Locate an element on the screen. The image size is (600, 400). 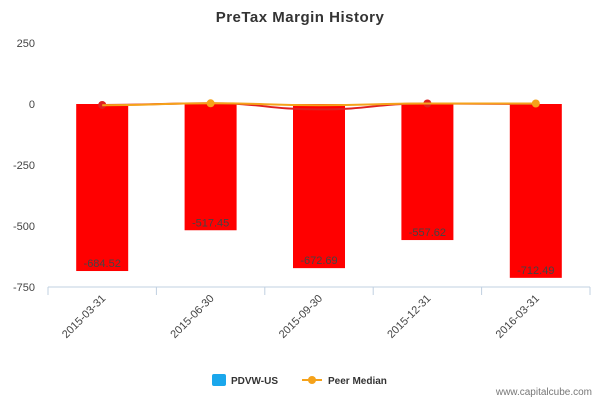
x-tick-label: 2015-06-30 is located at coordinates (192, 317).